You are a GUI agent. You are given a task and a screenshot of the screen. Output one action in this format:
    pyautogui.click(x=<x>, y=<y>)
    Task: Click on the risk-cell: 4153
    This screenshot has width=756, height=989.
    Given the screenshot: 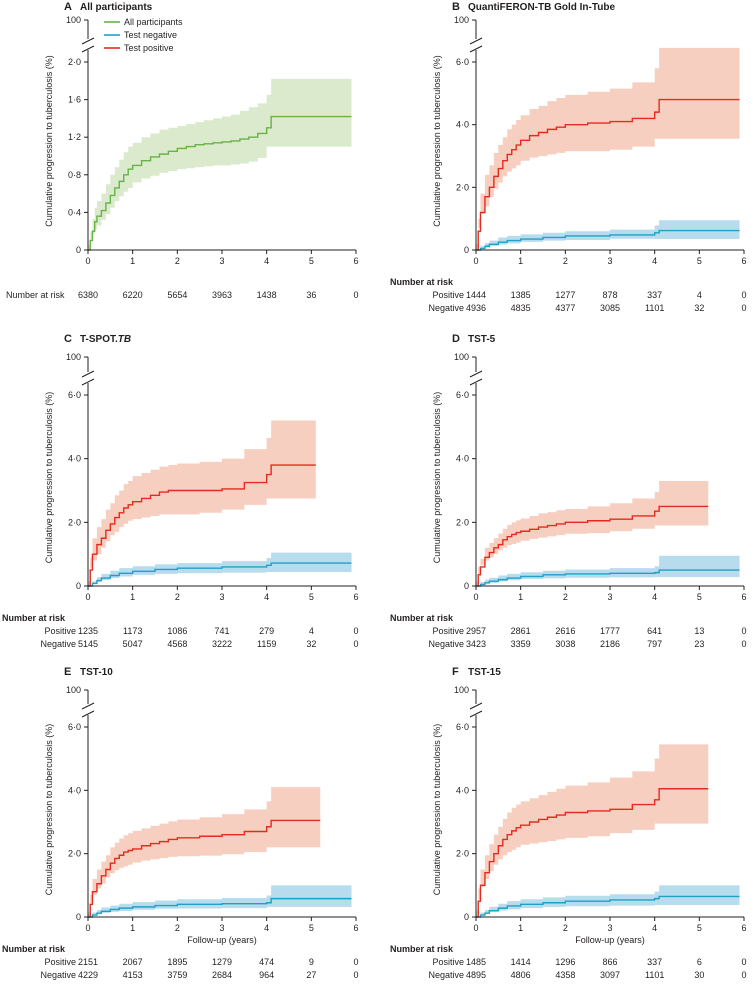 What is the action you would take?
    pyautogui.click(x=133, y=975)
    